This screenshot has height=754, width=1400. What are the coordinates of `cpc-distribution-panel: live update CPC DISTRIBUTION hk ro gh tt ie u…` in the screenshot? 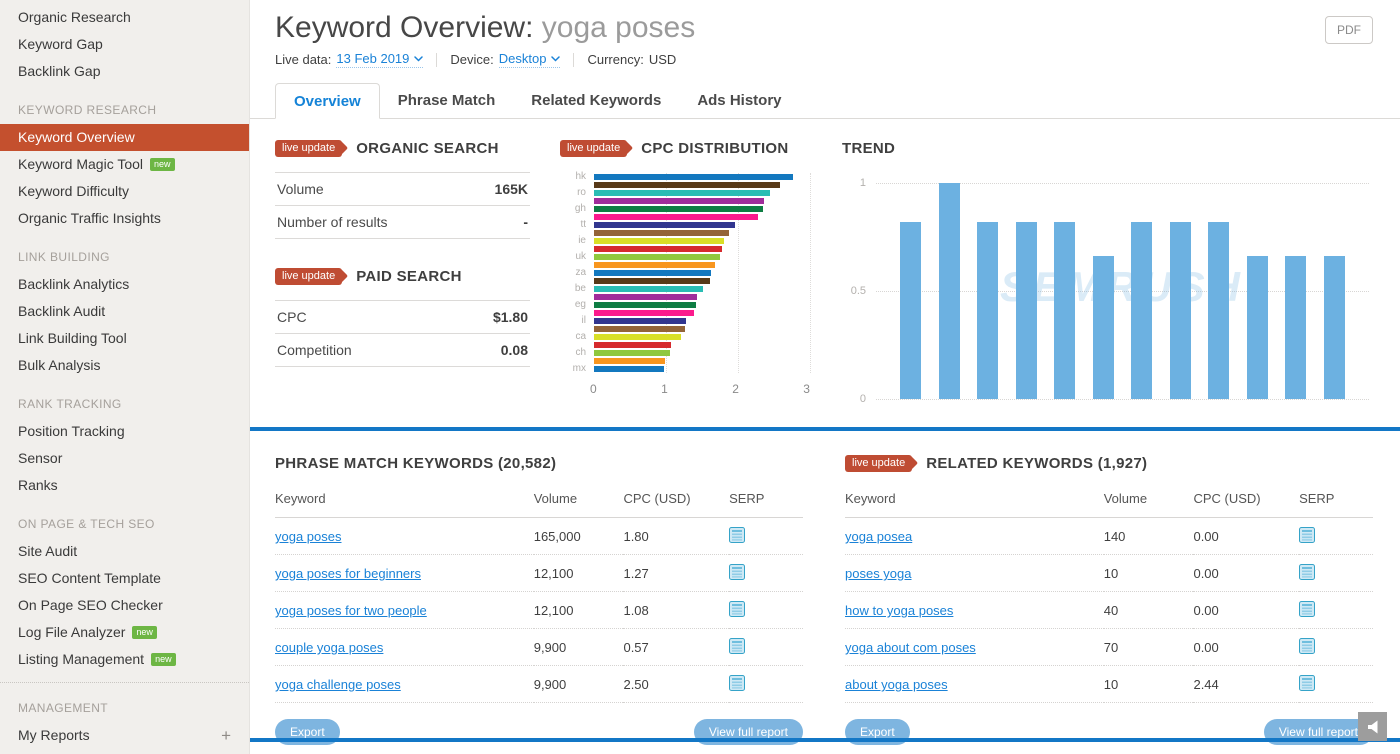 It's located at (685, 283).